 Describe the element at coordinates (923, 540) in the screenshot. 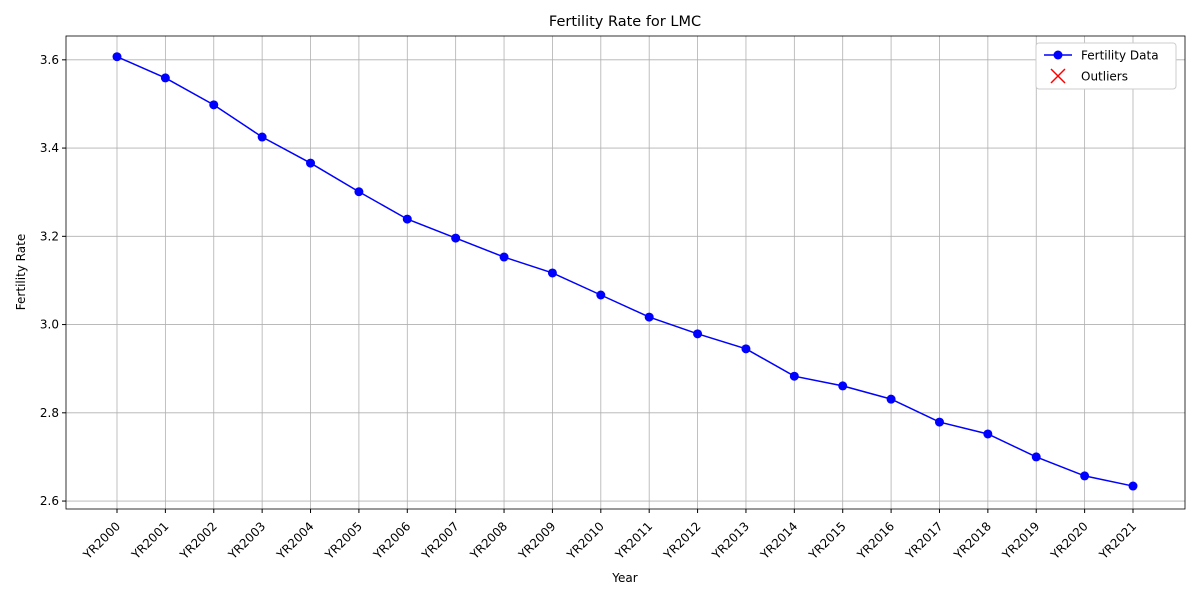

I see `x-tick-label: YR2017` at that location.